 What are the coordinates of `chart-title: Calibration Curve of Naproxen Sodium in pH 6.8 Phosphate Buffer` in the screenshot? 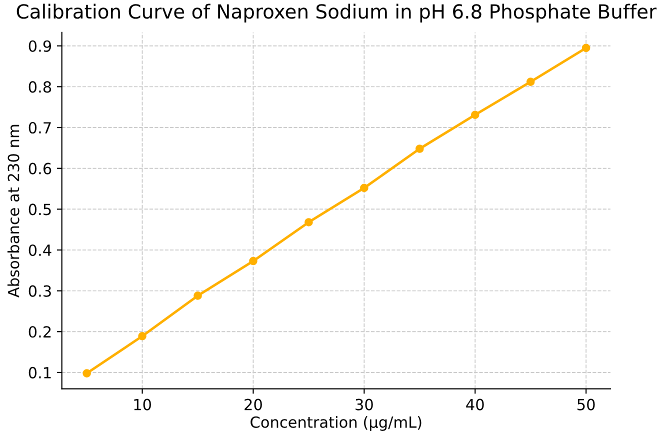 It's located at (336, 13).